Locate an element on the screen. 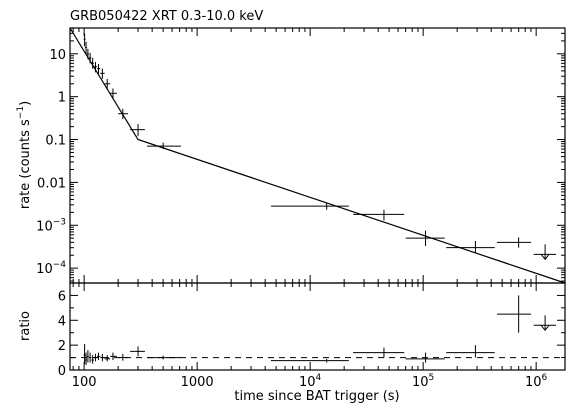 This screenshot has width=585, height=408. rate-y-tick-label: 0.01 is located at coordinates (51, 183).